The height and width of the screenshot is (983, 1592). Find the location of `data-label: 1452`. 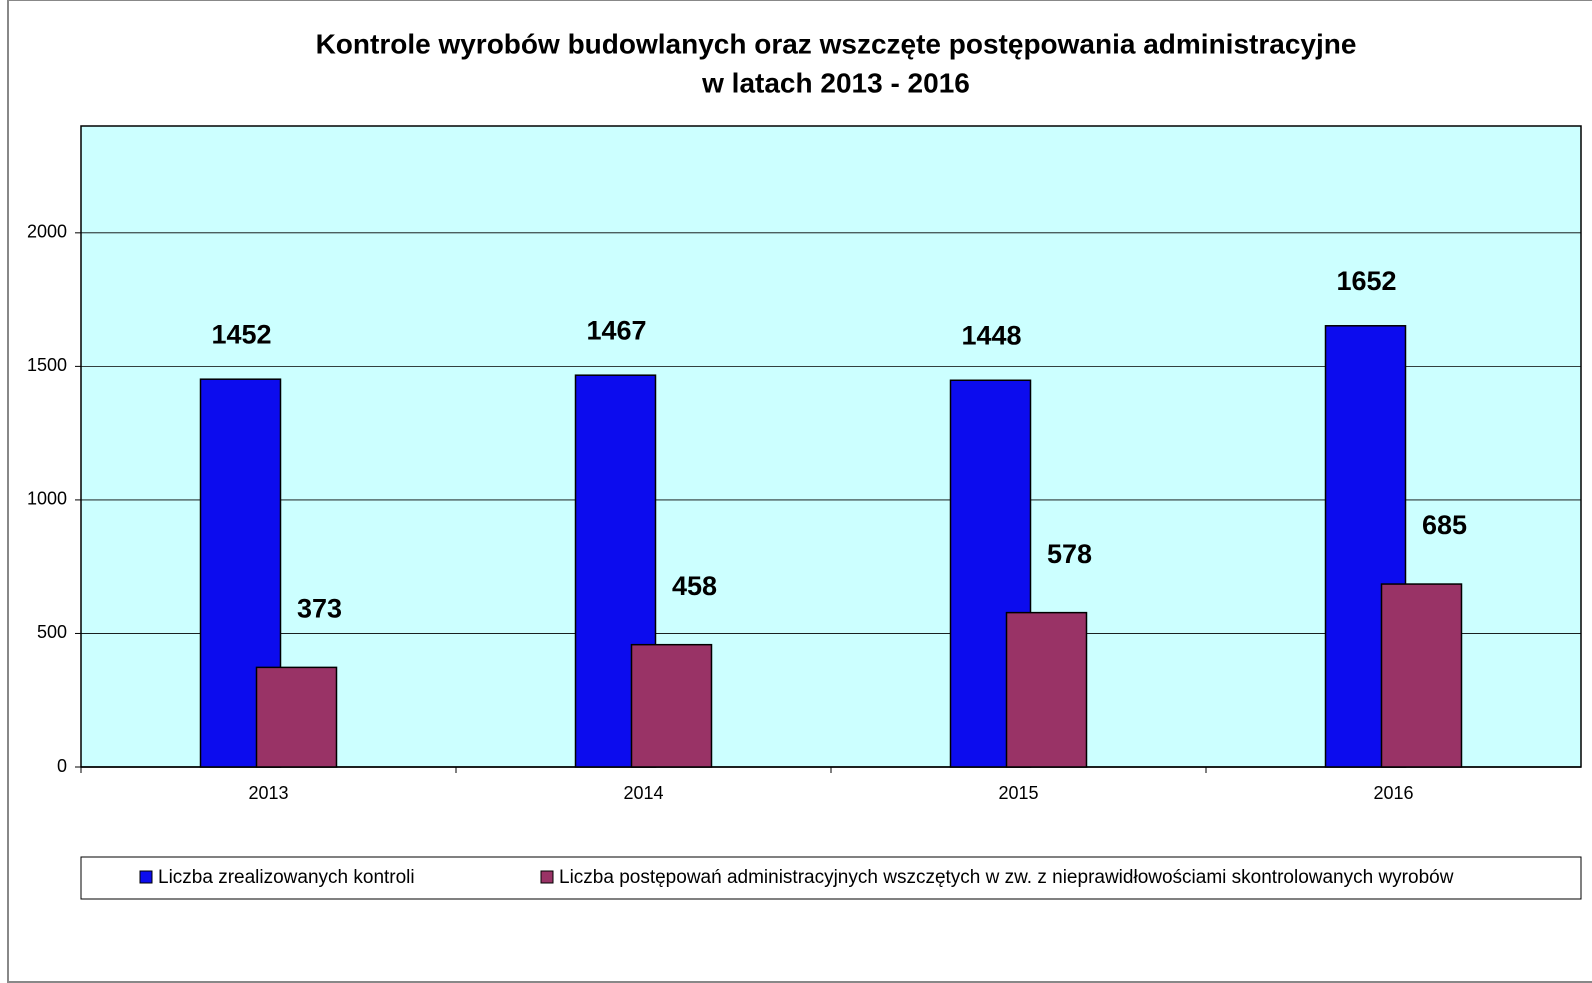

data-label: 1452 is located at coordinates (241, 334).